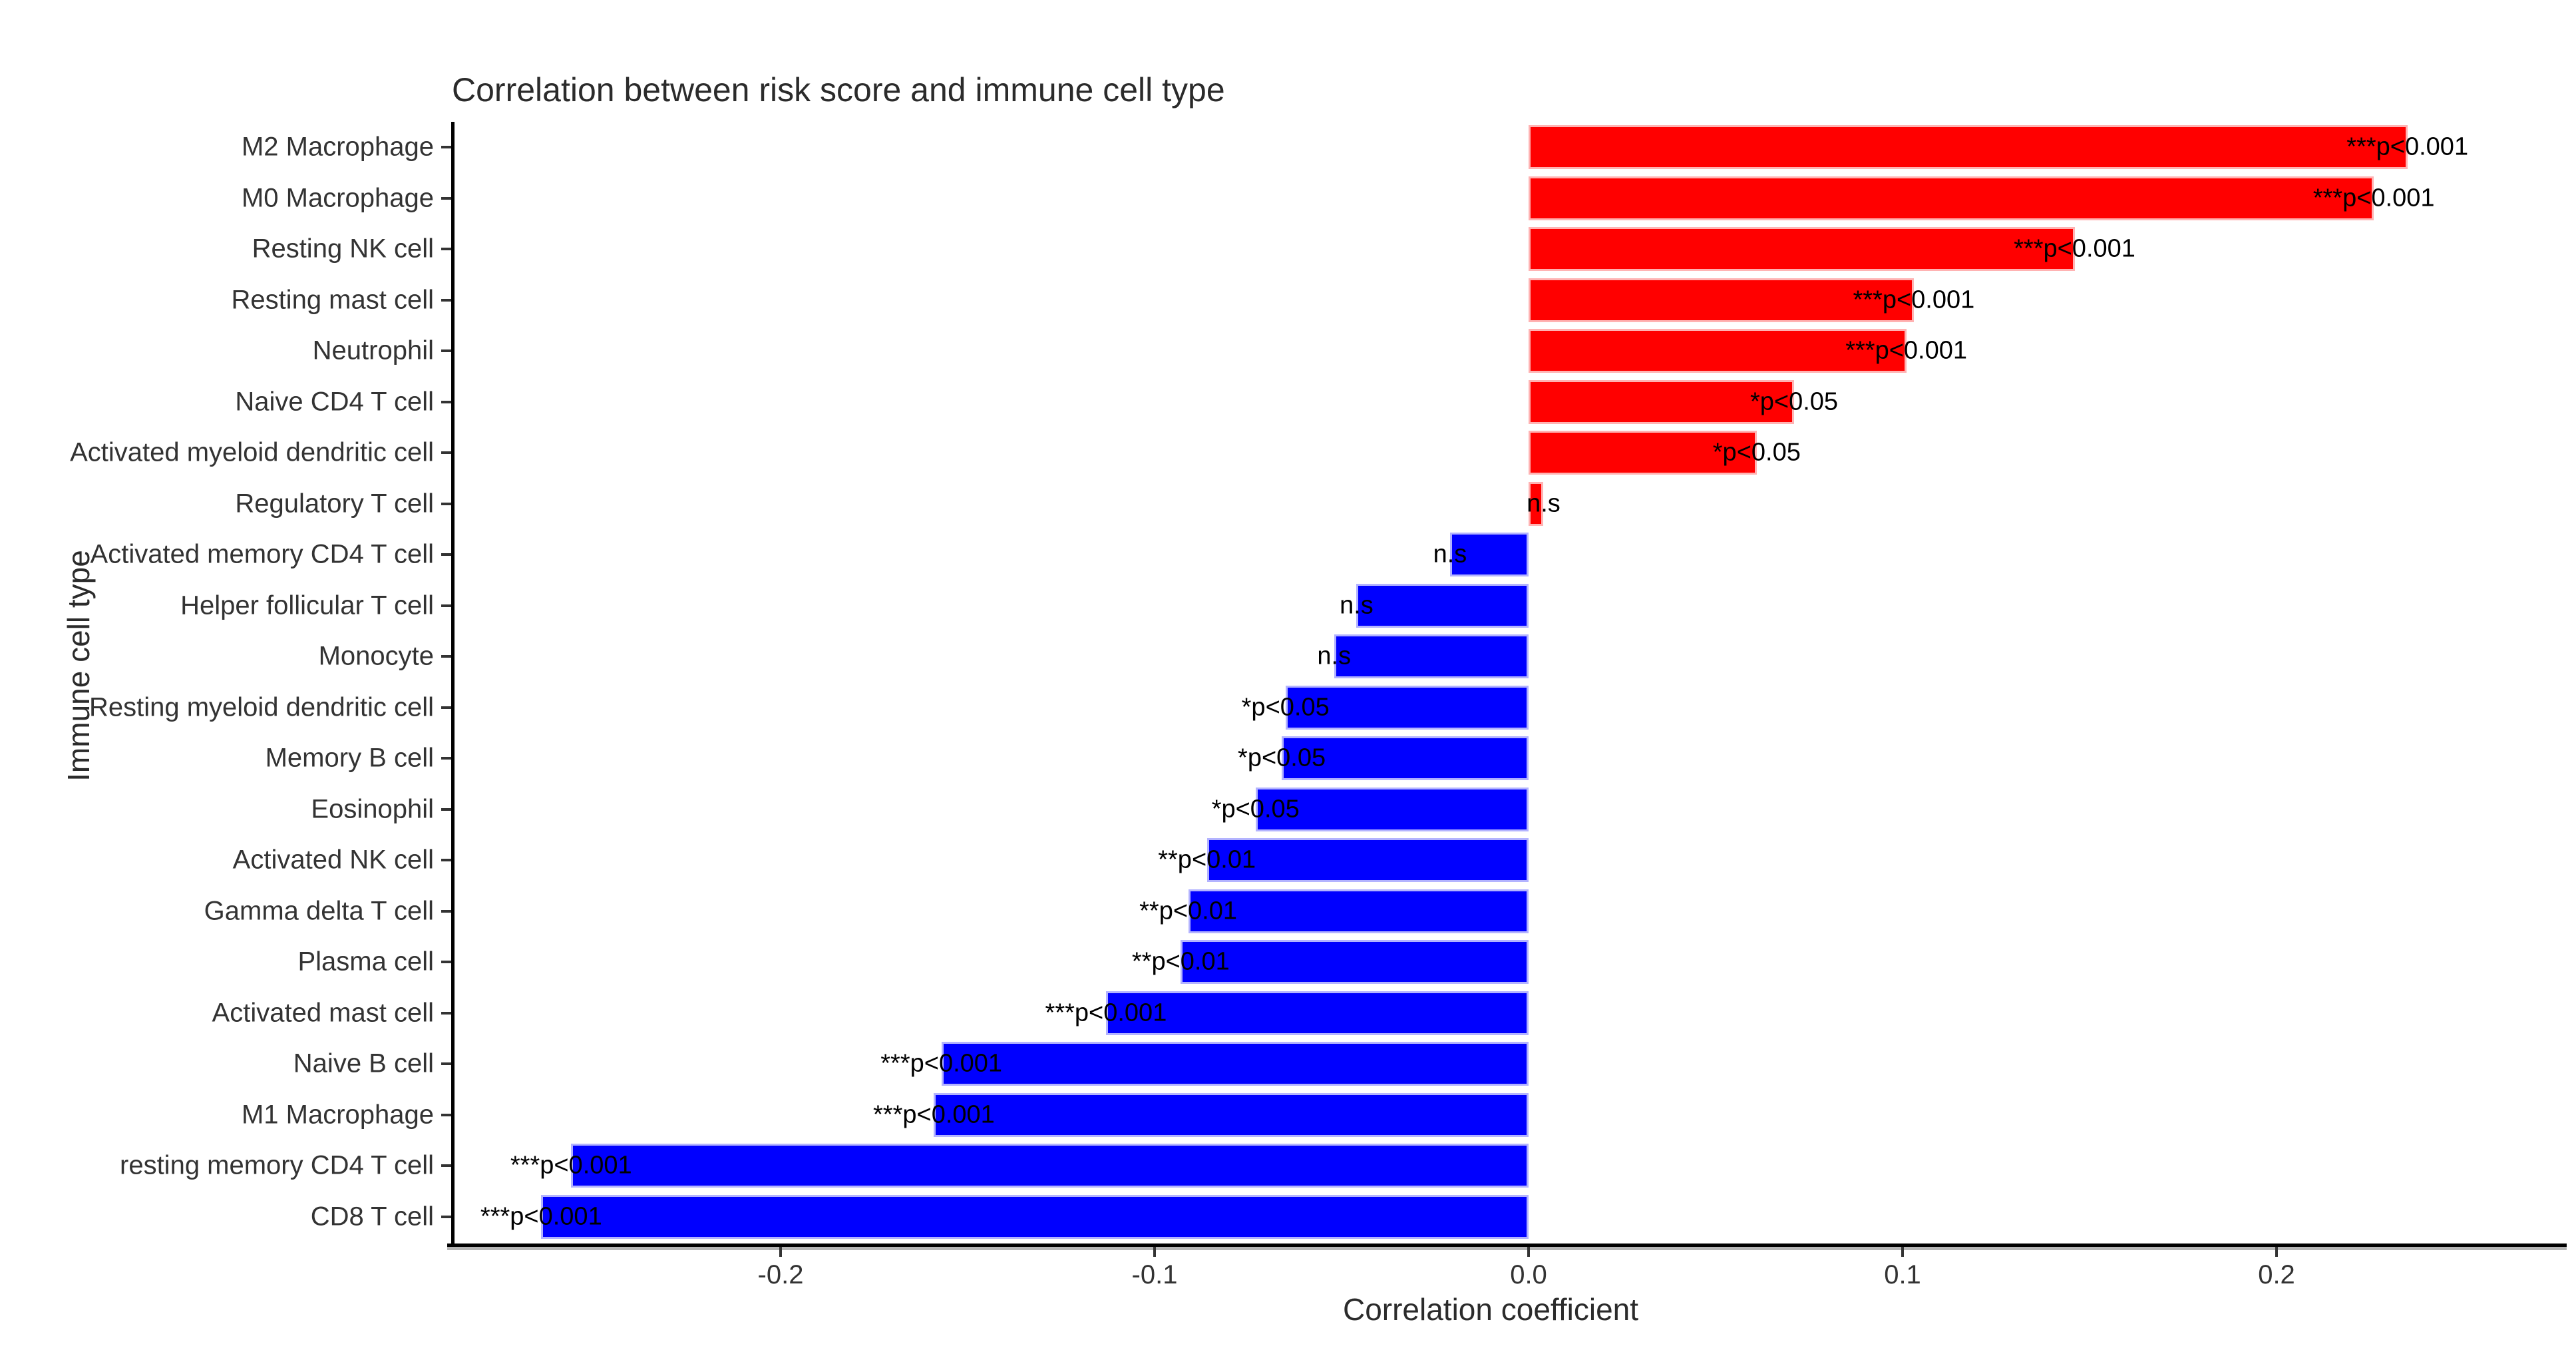  Describe the element at coordinates (1529, 1274) in the screenshot. I see `x-tick-label: 0.0` at that location.